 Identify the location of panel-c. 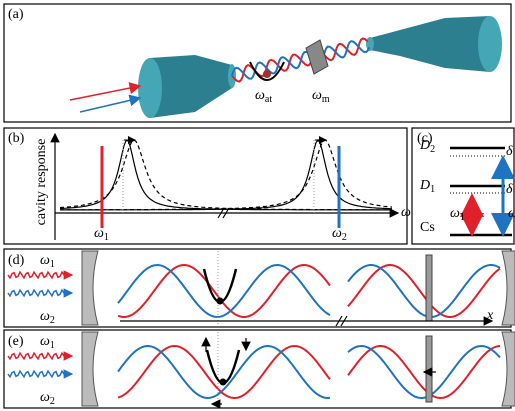
(463, 186).